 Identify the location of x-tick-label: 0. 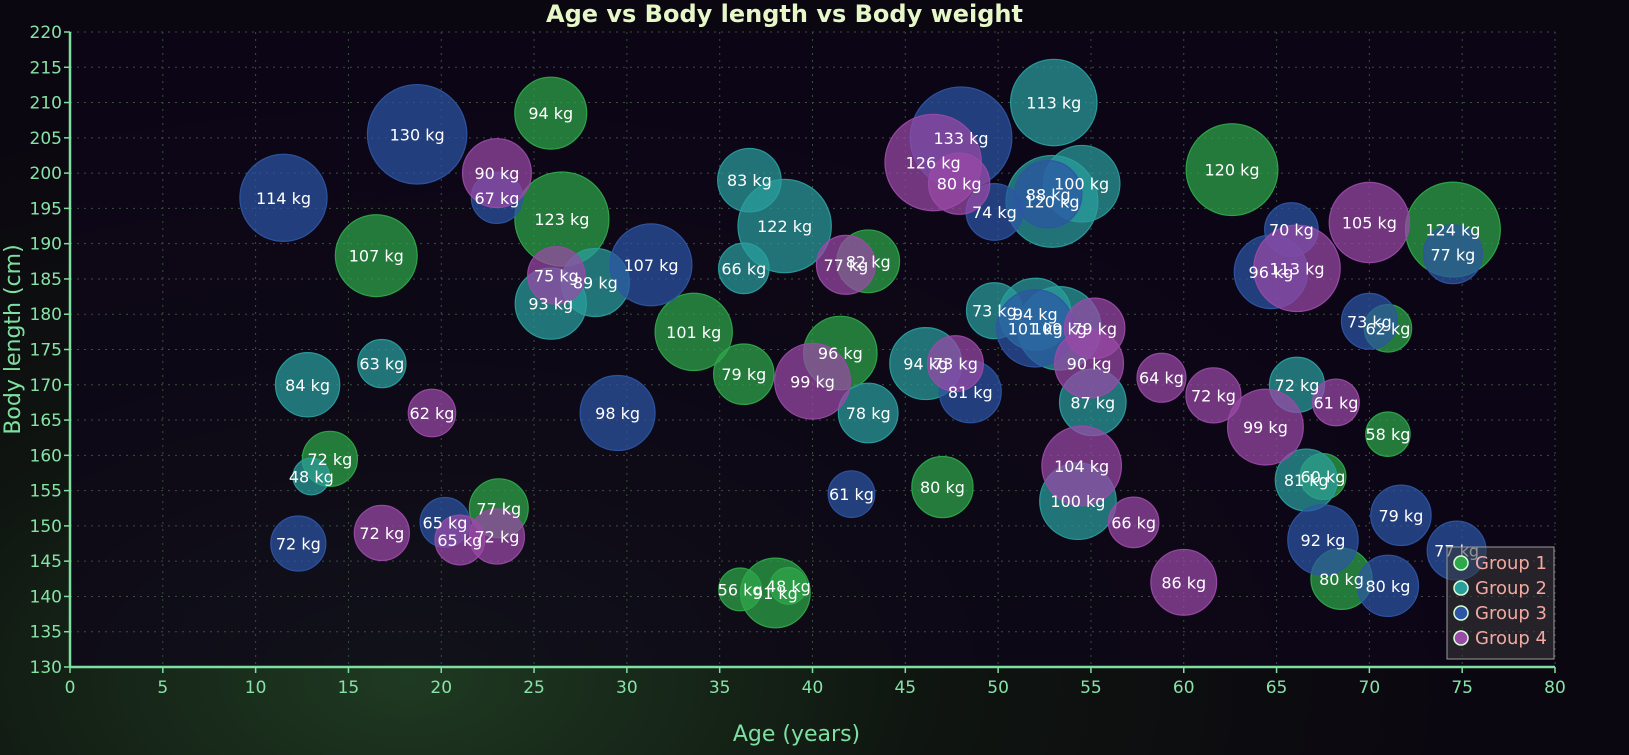
(70, 688).